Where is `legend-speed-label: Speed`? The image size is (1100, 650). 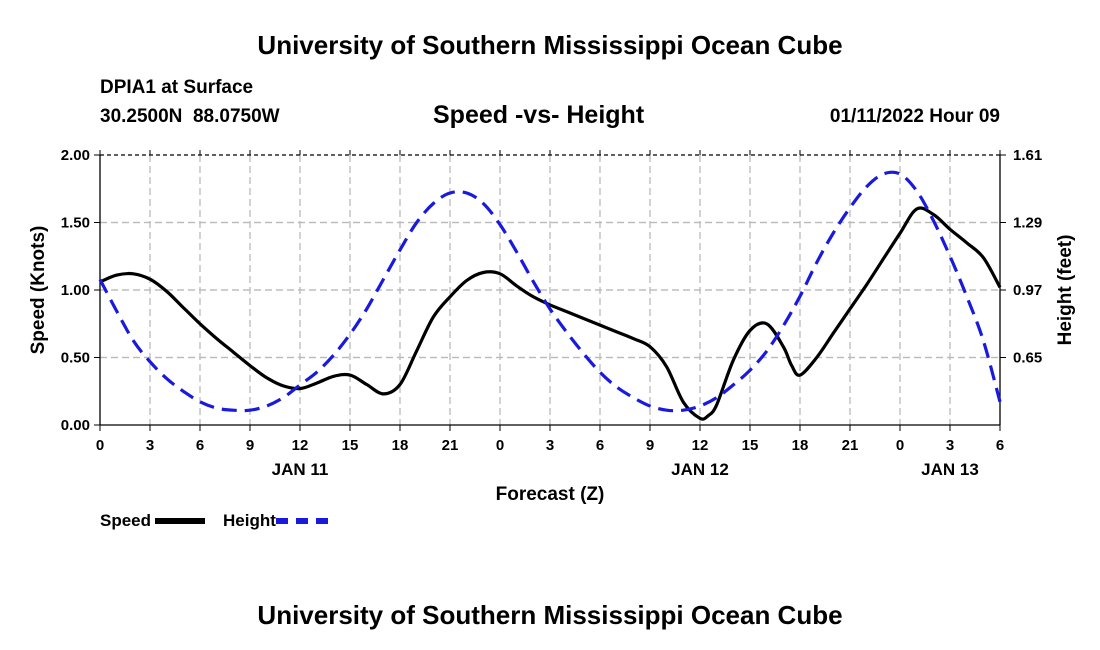 legend-speed-label: Speed is located at coordinates (126, 520).